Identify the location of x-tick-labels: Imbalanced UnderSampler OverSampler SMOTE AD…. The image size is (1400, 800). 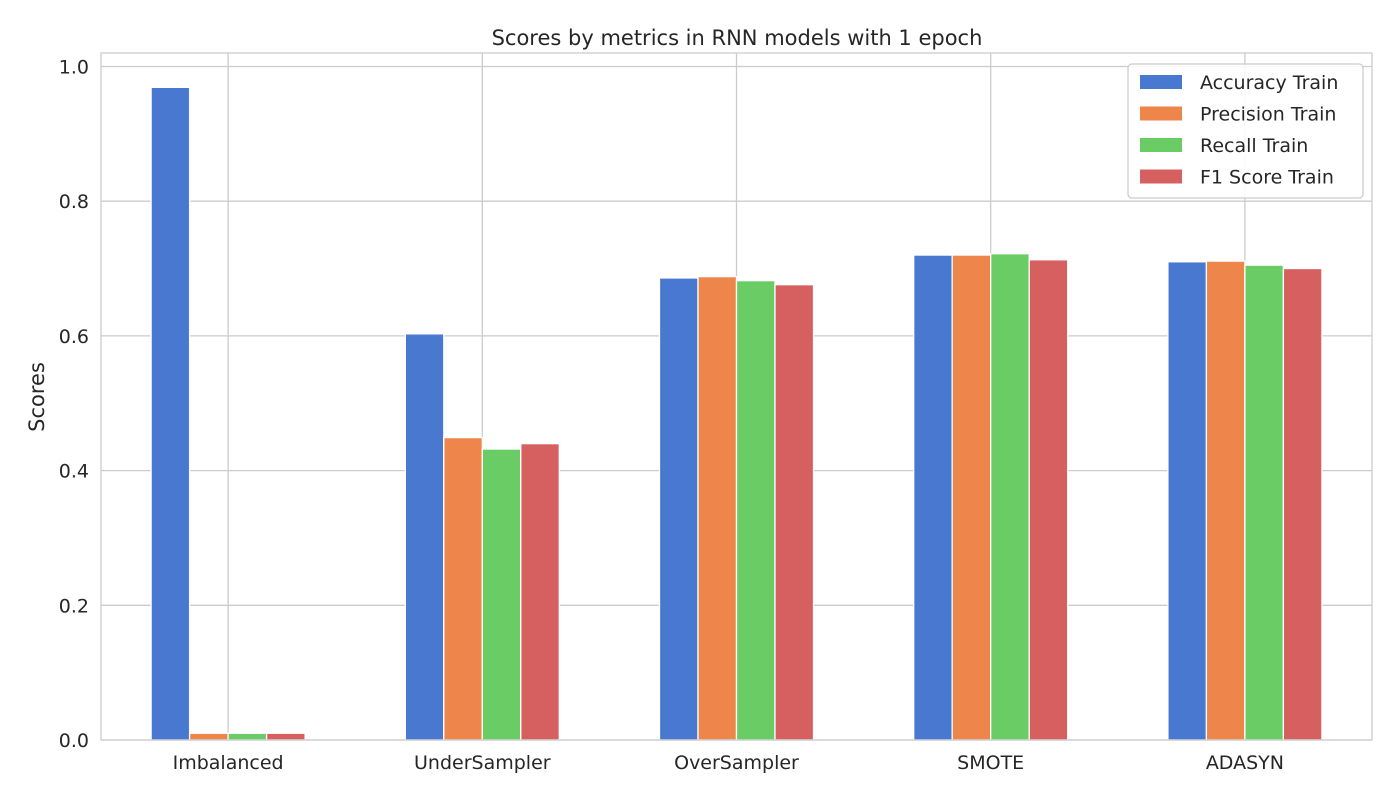
(728, 763).